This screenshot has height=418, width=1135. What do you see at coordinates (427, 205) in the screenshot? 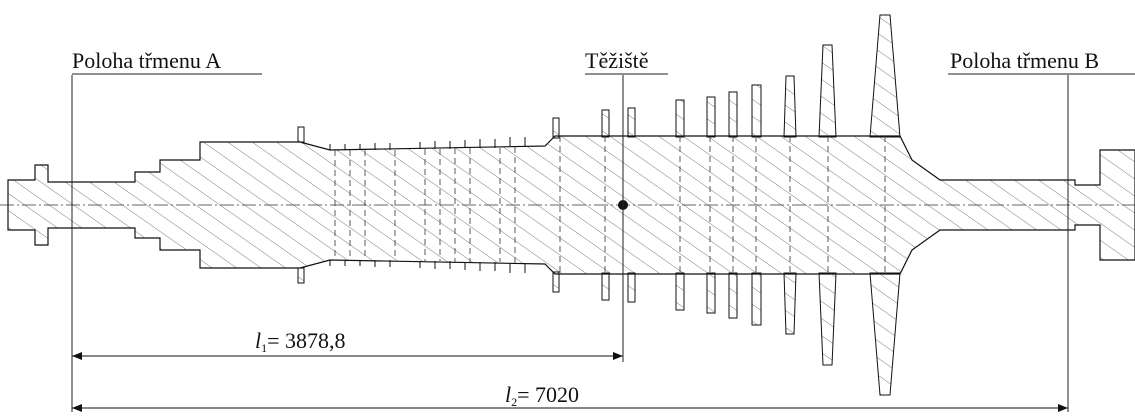
I see `drum-stages` at bounding box center [427, 205].